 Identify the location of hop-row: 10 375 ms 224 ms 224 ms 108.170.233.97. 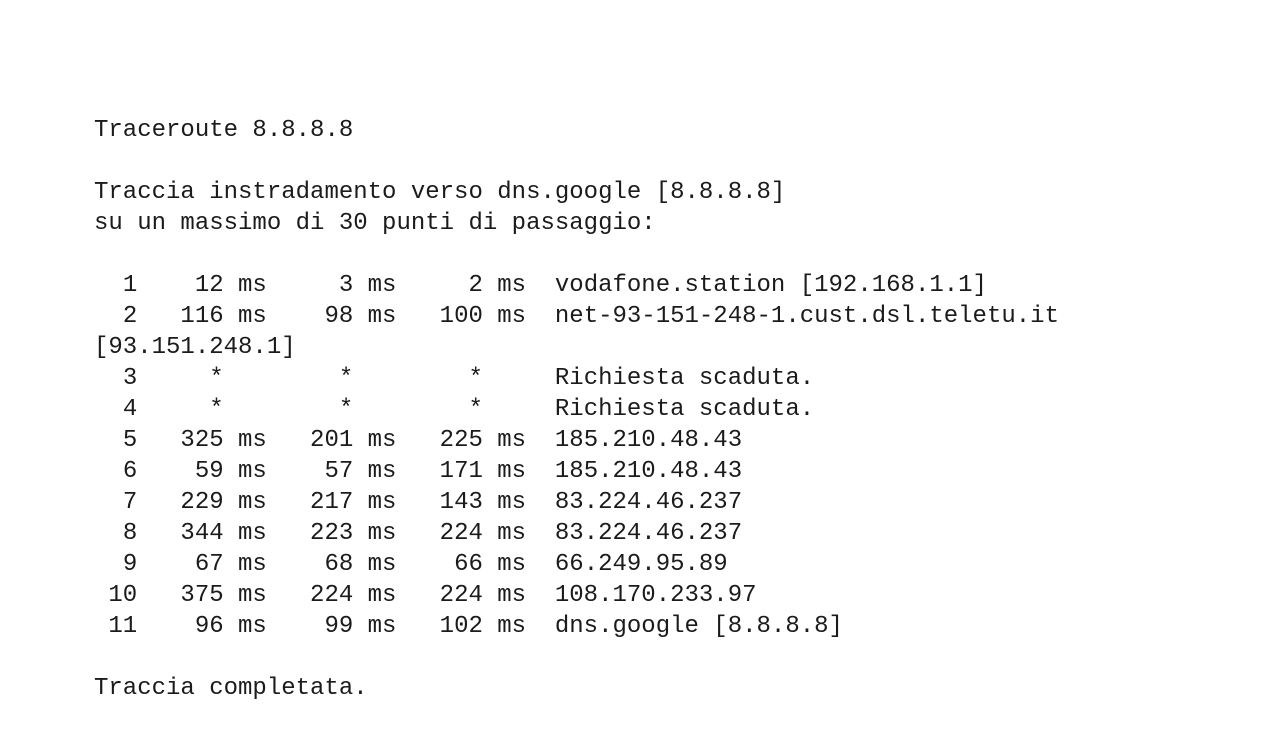
(425, 595).